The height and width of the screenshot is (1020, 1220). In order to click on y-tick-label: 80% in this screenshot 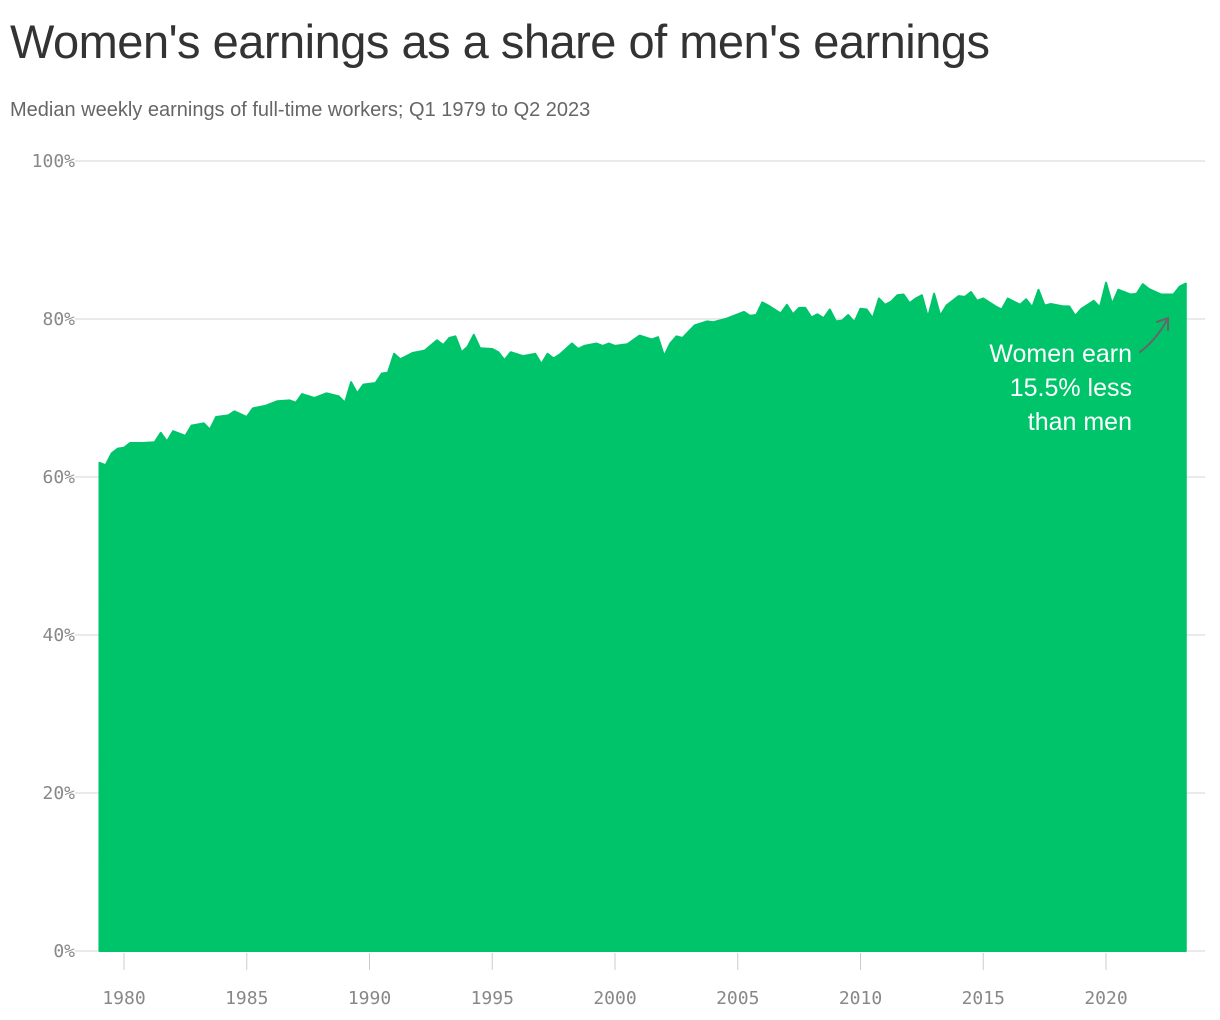, I will do `click(58, 319)`.